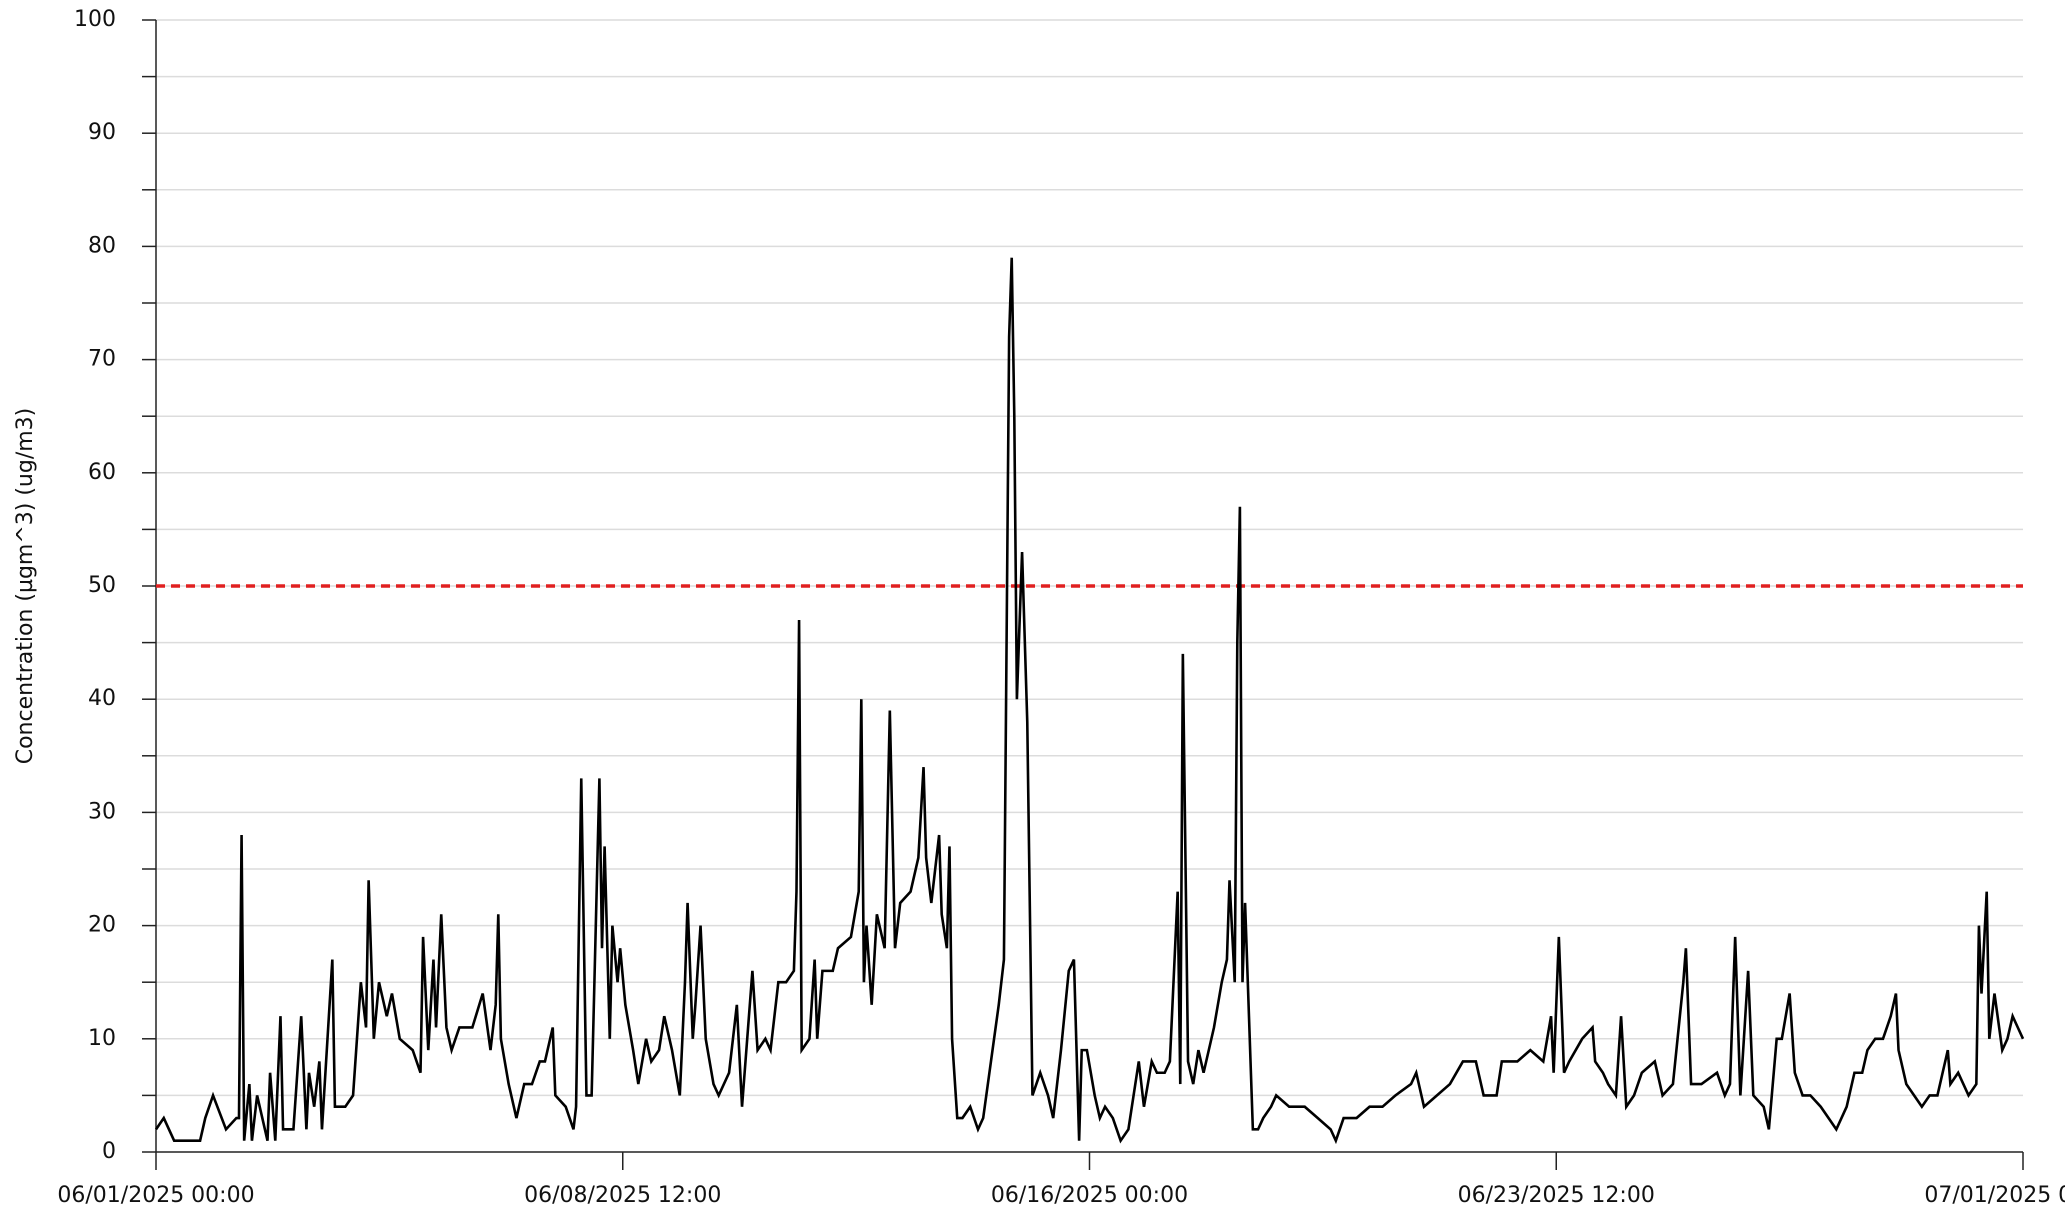 This screenshot has width=2065, height=1210. I want to click on y-tick-label: 100, so click(95, 19).